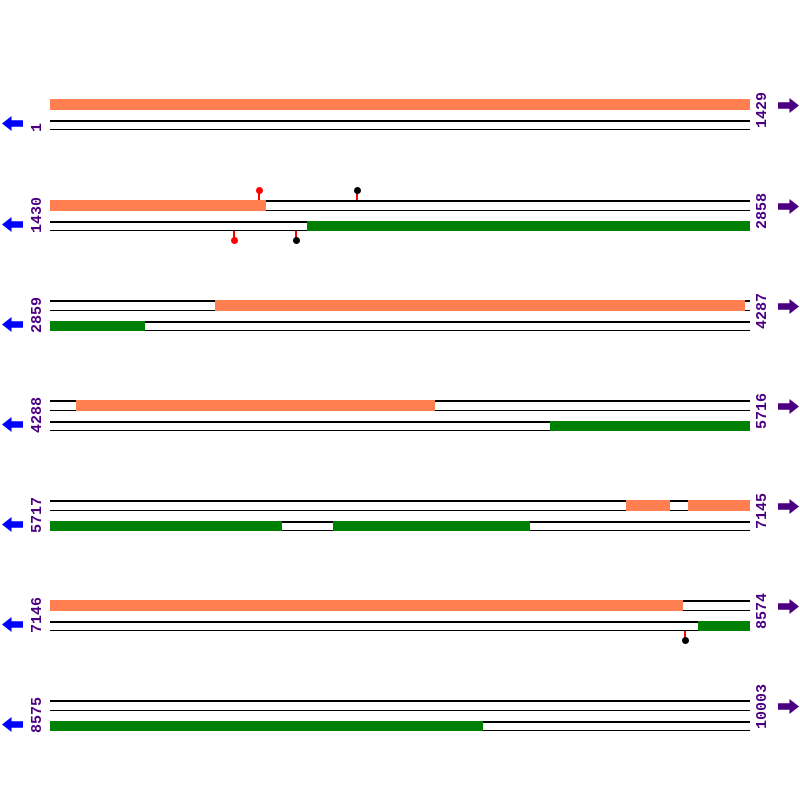 The image size is (800, 800). What do you see at coordinates (37, 314) in the screenshot?
I see `row-start-coordinate: 2859` at bounding box center [37, 314].